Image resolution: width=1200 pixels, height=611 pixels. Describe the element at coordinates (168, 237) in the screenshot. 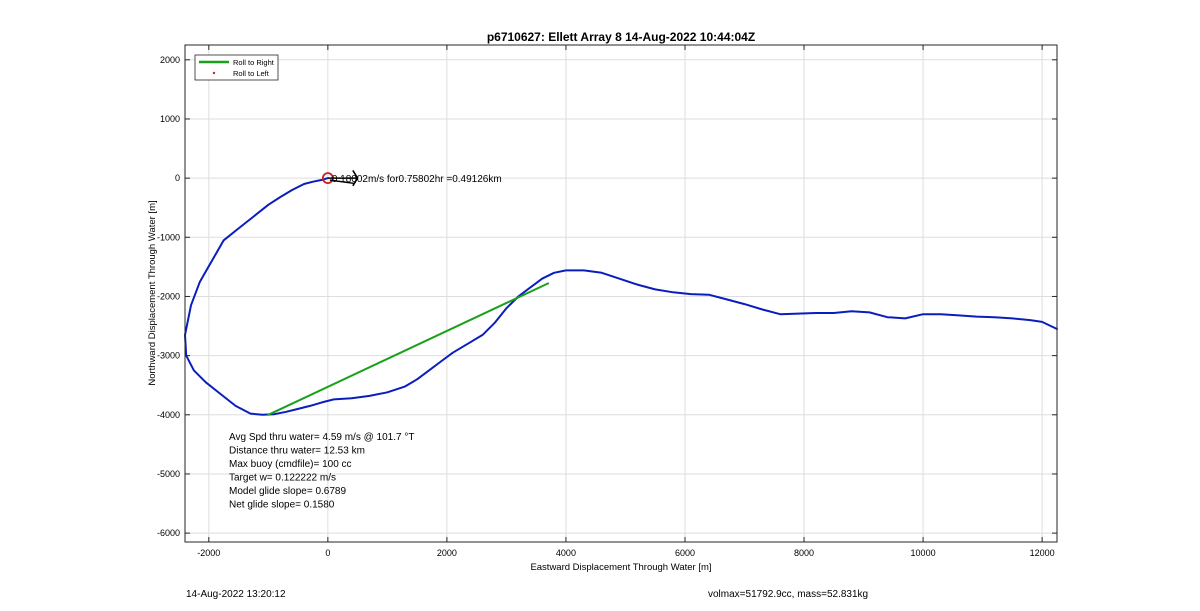

I see `y-tick-label: -1000` at that location.